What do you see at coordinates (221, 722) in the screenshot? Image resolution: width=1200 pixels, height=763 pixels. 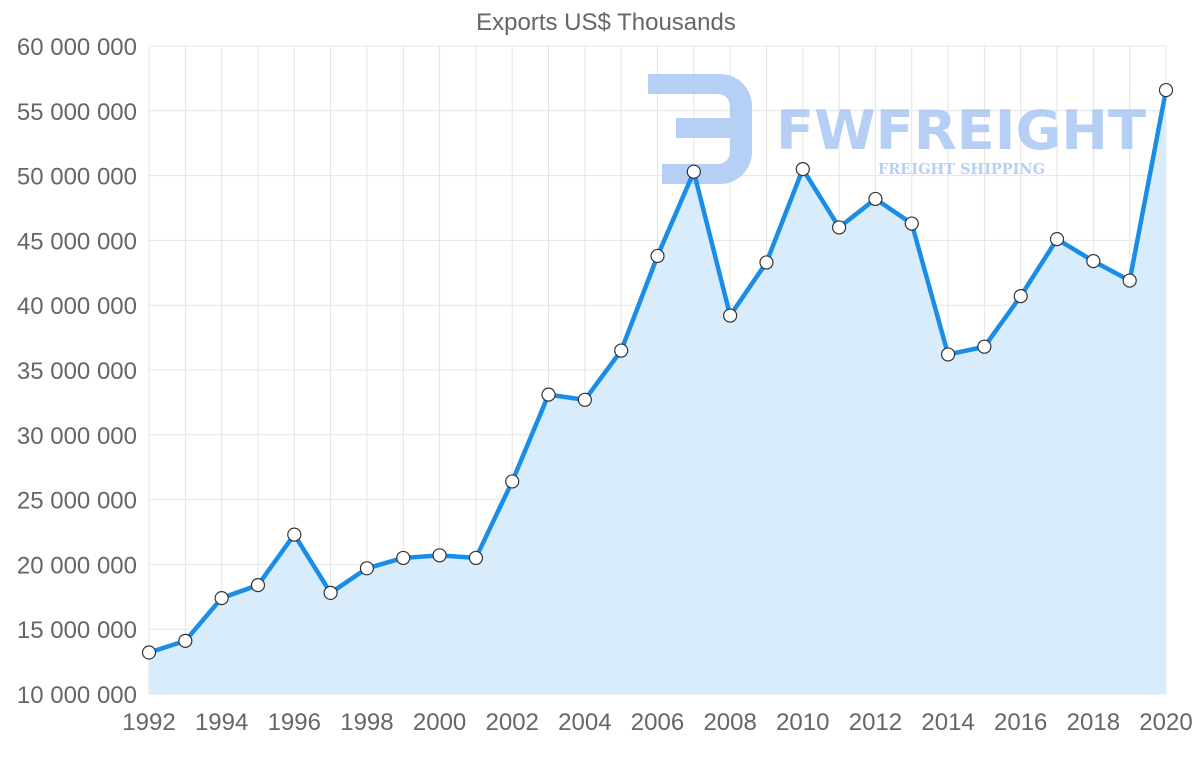 I see `x-tick-label: 1994` at bounding box center [221, 722].